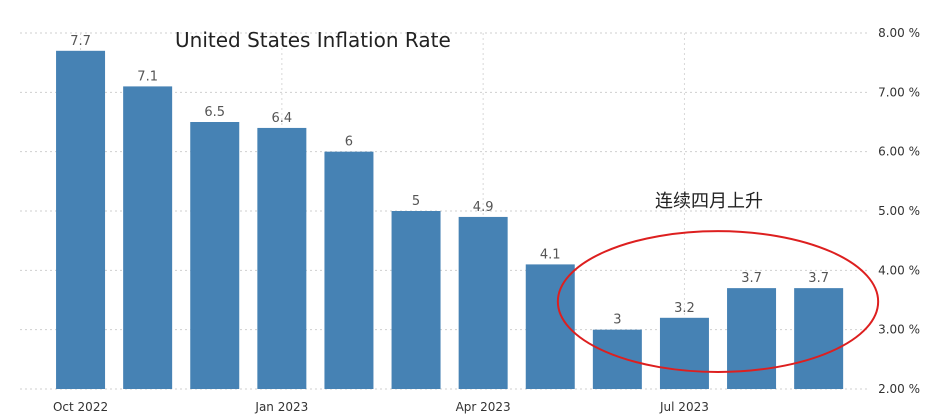 The image size is (944, 420). I want to click on y-tick-label: 5.00 %, so click(899, 211).